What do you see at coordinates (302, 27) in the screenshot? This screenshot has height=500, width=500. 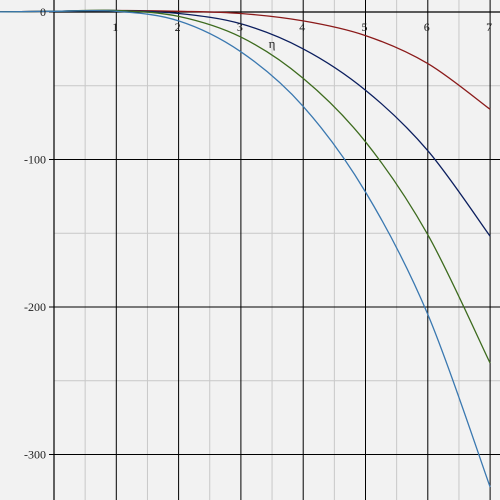 I see `x-tick-label: 4` at bounding box center [302, 27].